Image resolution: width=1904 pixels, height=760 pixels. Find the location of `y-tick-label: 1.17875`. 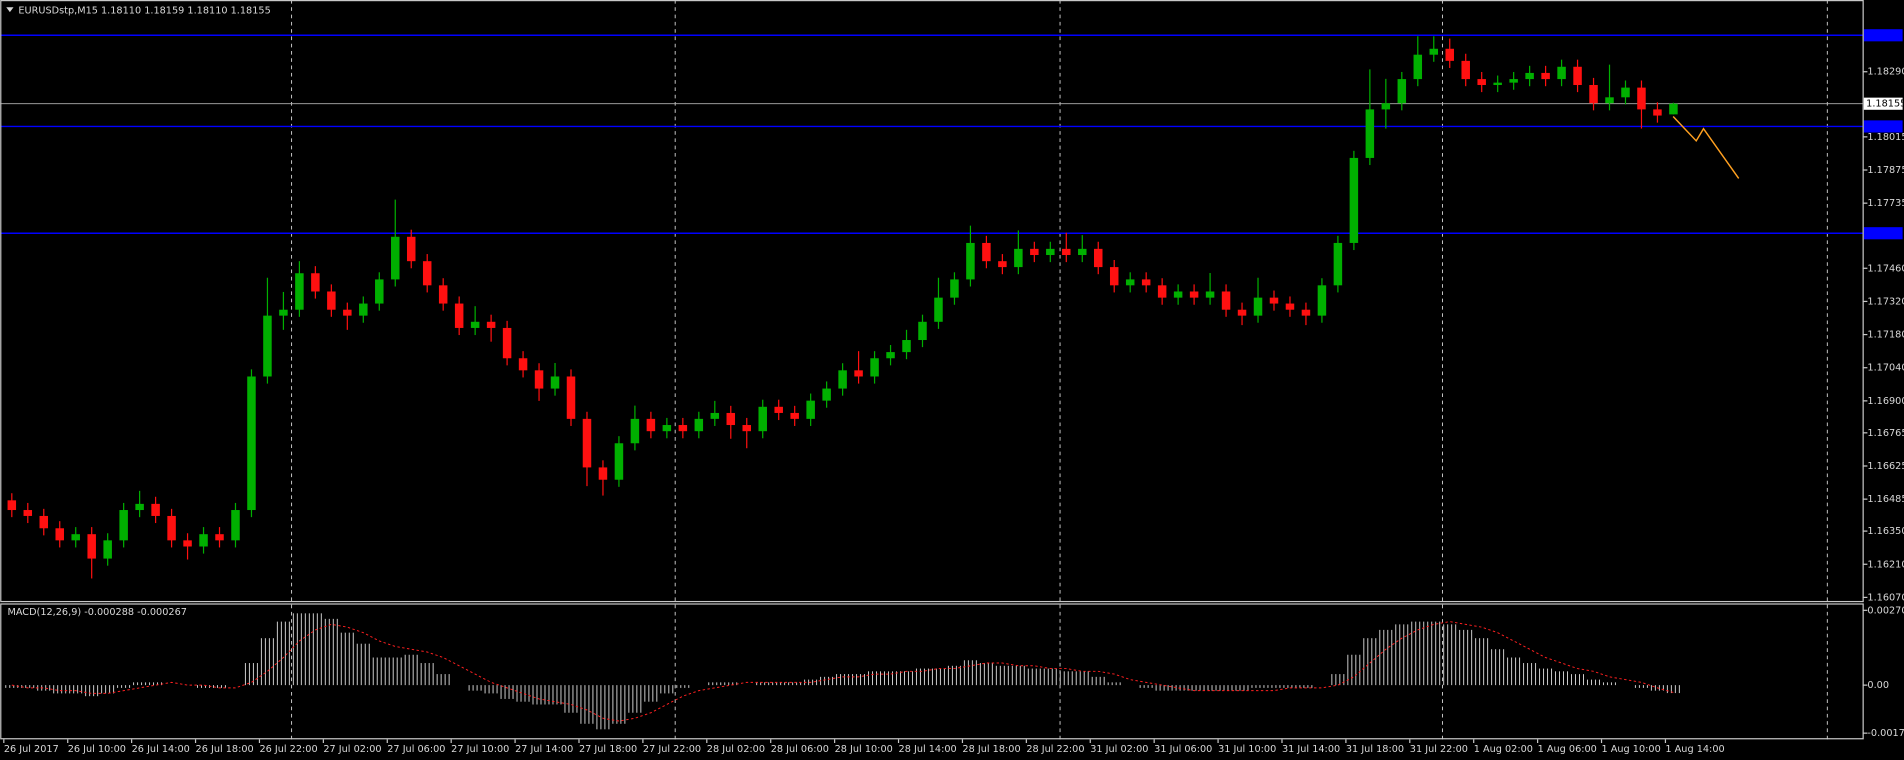

y-tick-label: 1.17875 is located at coordinates (1885, 170).